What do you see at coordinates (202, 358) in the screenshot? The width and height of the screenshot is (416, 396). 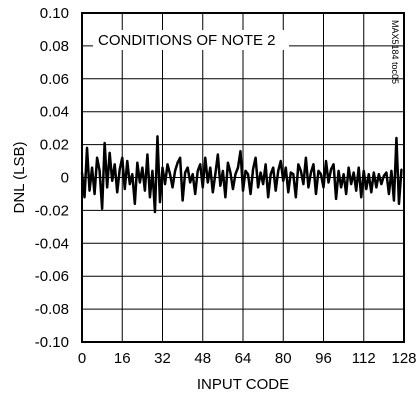 I see `x-tick-label: 48` at bounding box center [202, 358].